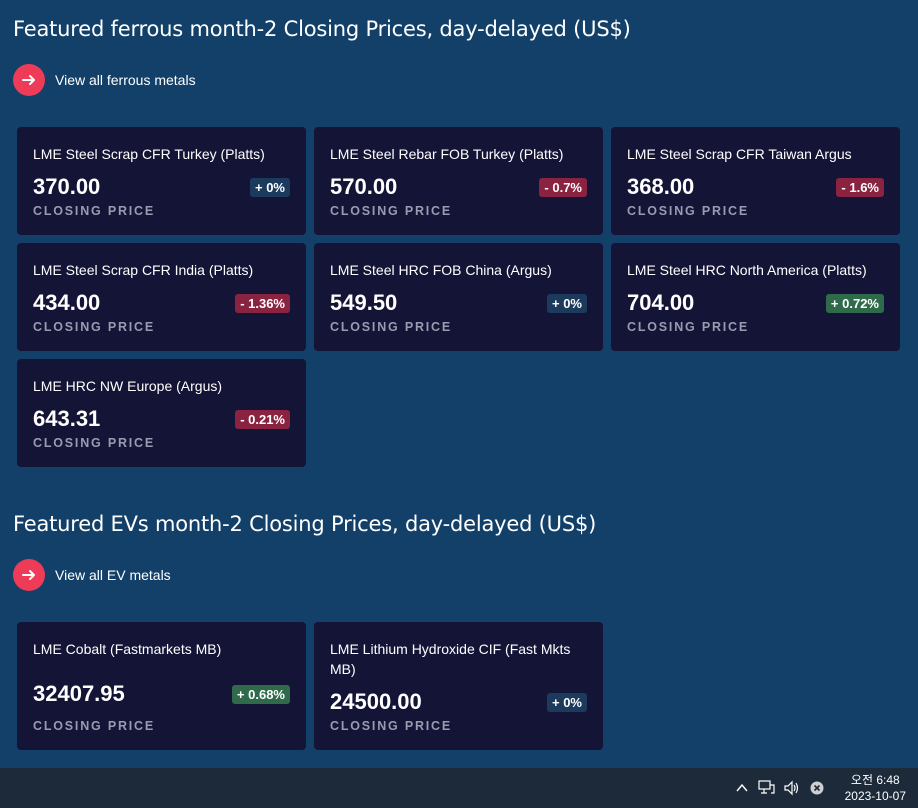  I want to click on view-all-ev-link: View all EV metals, so click(92, 575).